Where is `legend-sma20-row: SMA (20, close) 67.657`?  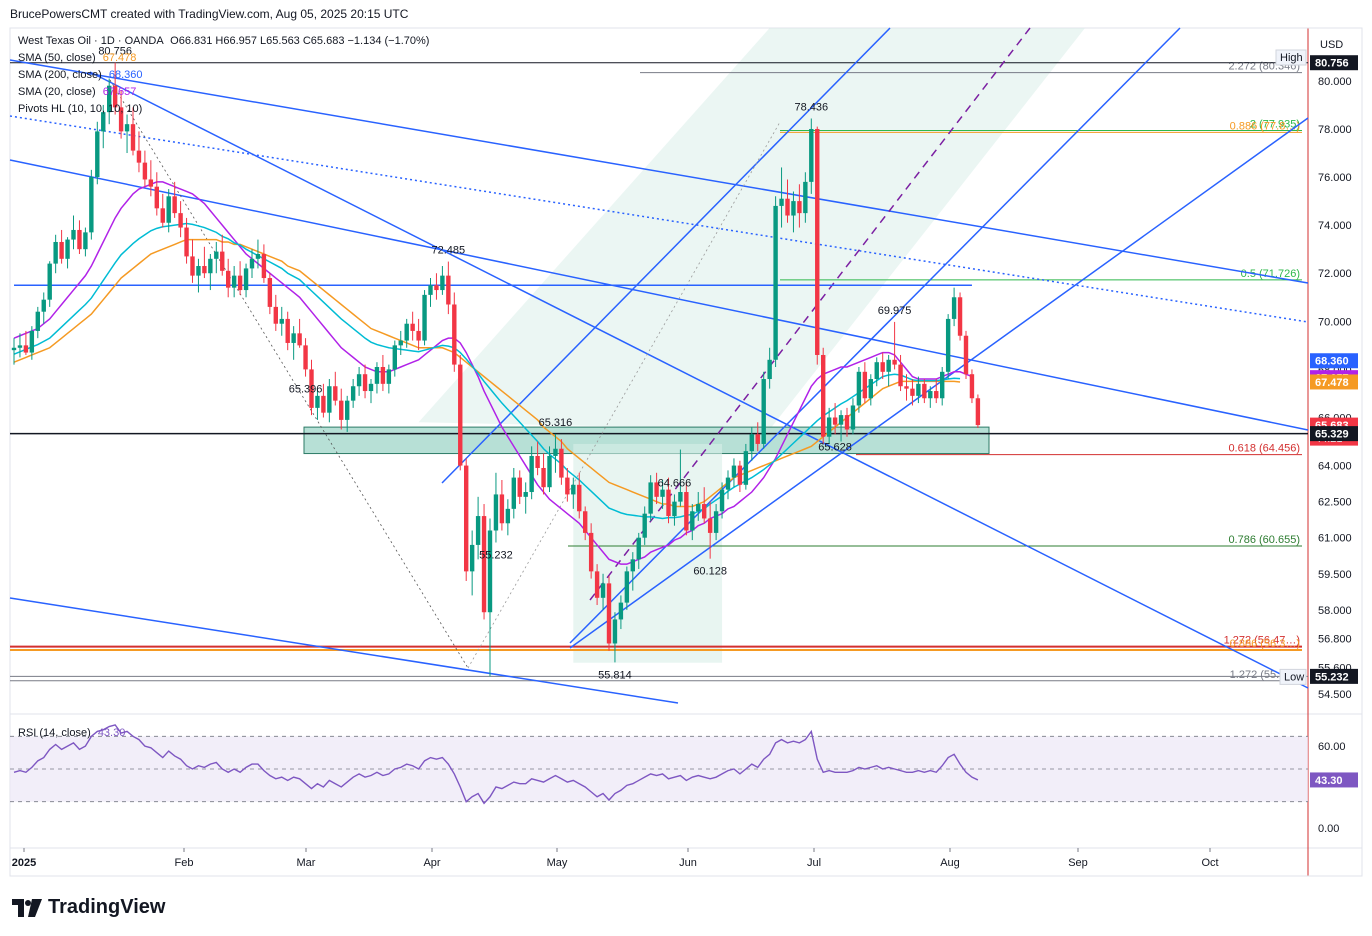
legend-sma20-row: SMA (20, close) 67.657 is located at coordinates (77, 92).